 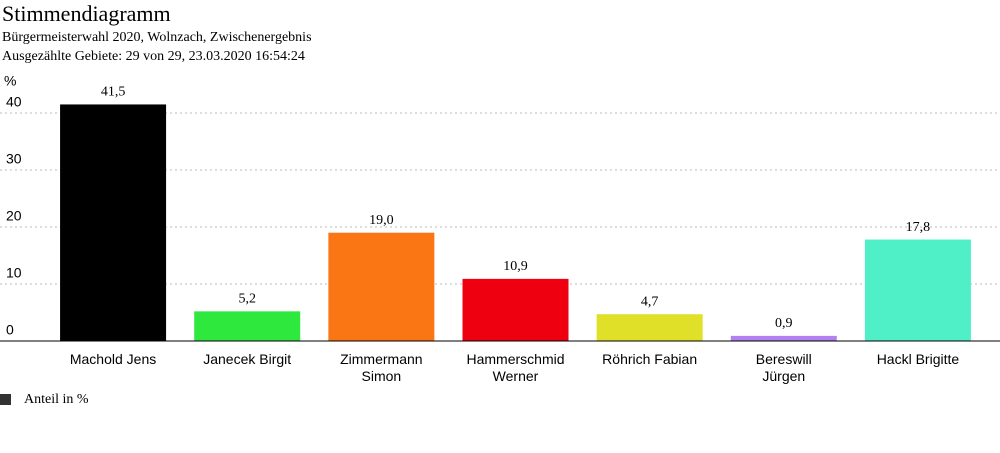 I want to click on y-tick-label: 40, so click(x=14, y=102).